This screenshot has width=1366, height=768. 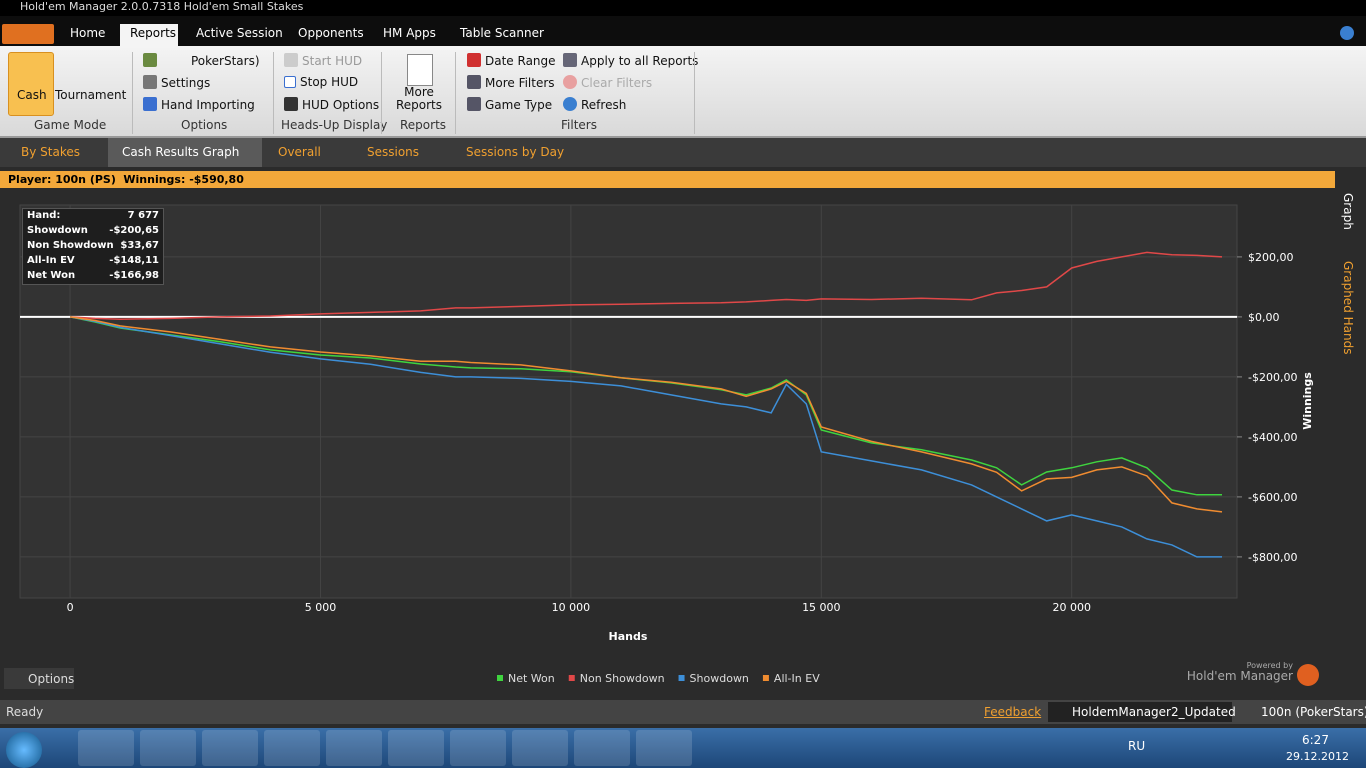 I want to click on cash-selected, so click(x=31, y=84).